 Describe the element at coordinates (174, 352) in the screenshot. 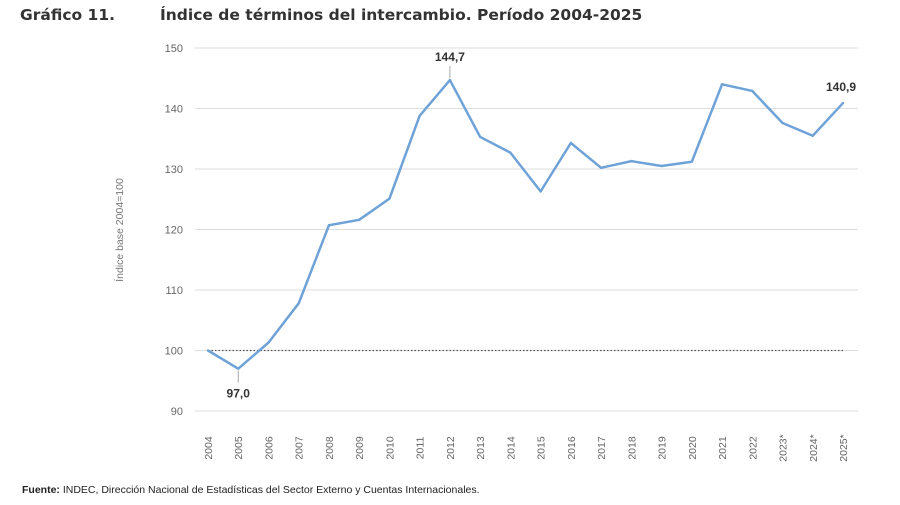

I see `y-tick-label: 100` at that location.